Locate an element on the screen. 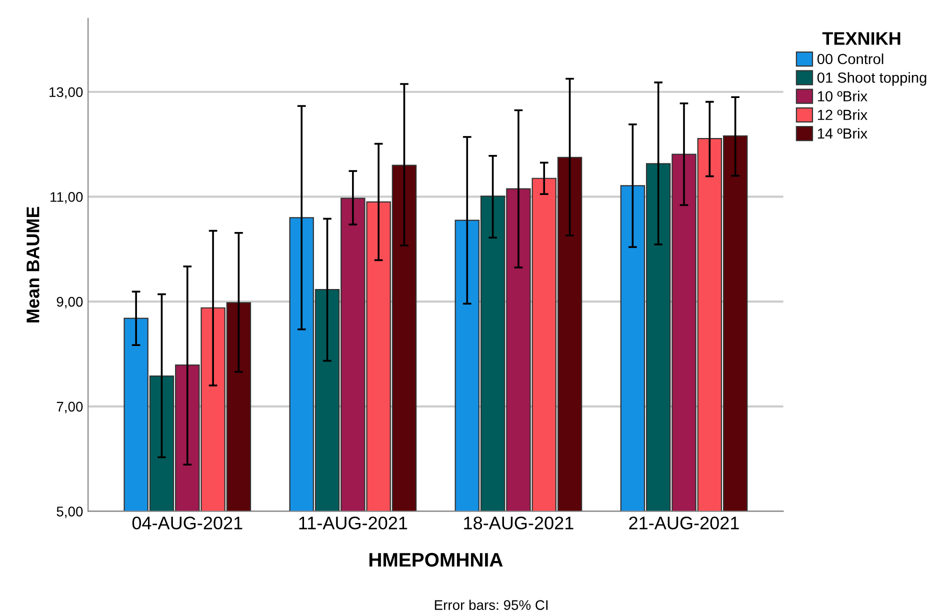  y-tick-label: 5,00 is located at coordinates (69, 512).